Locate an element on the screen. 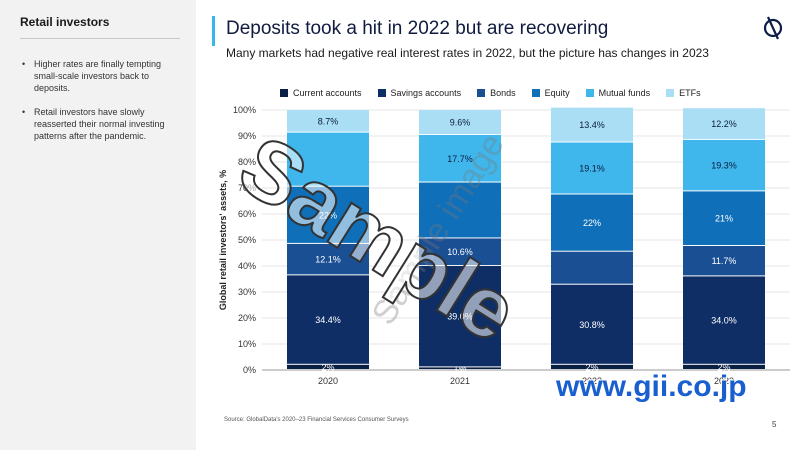 This screenshot has height=450, width=800. data-label: 10.6% is located at coordinates (460, 252).